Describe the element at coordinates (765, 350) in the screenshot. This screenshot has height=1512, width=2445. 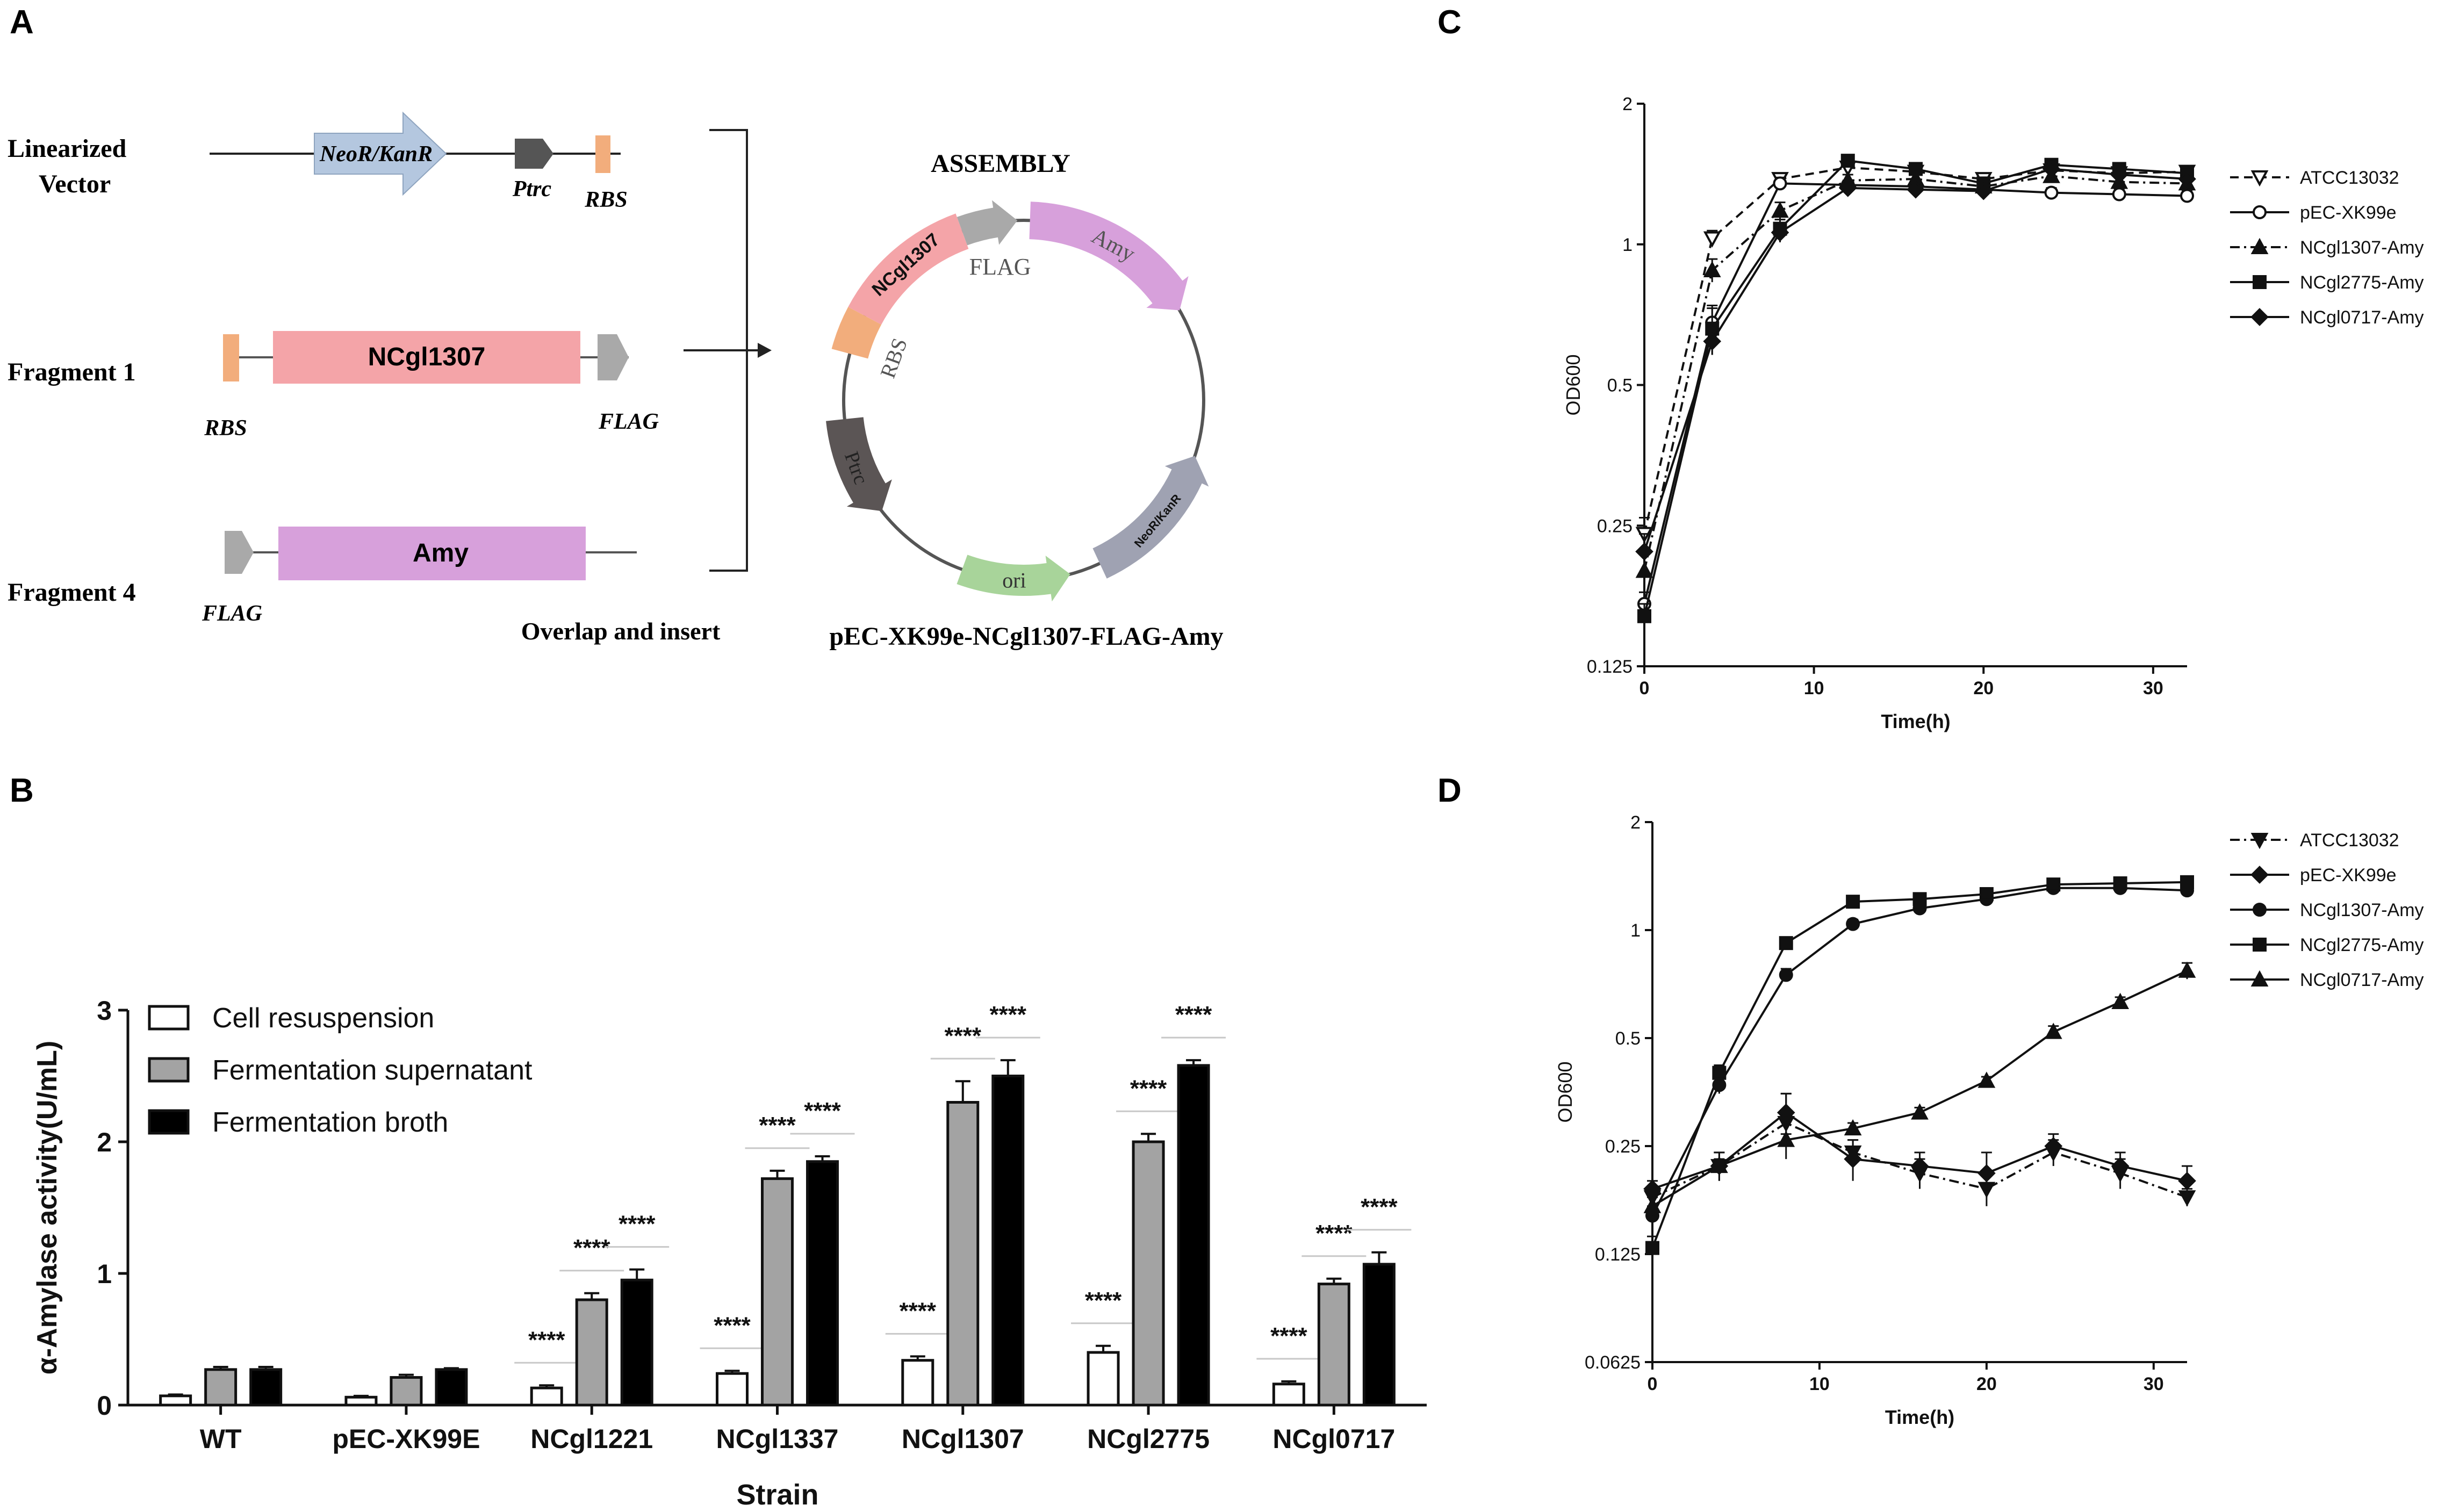
I see `assembly-arrow-head` at that location.